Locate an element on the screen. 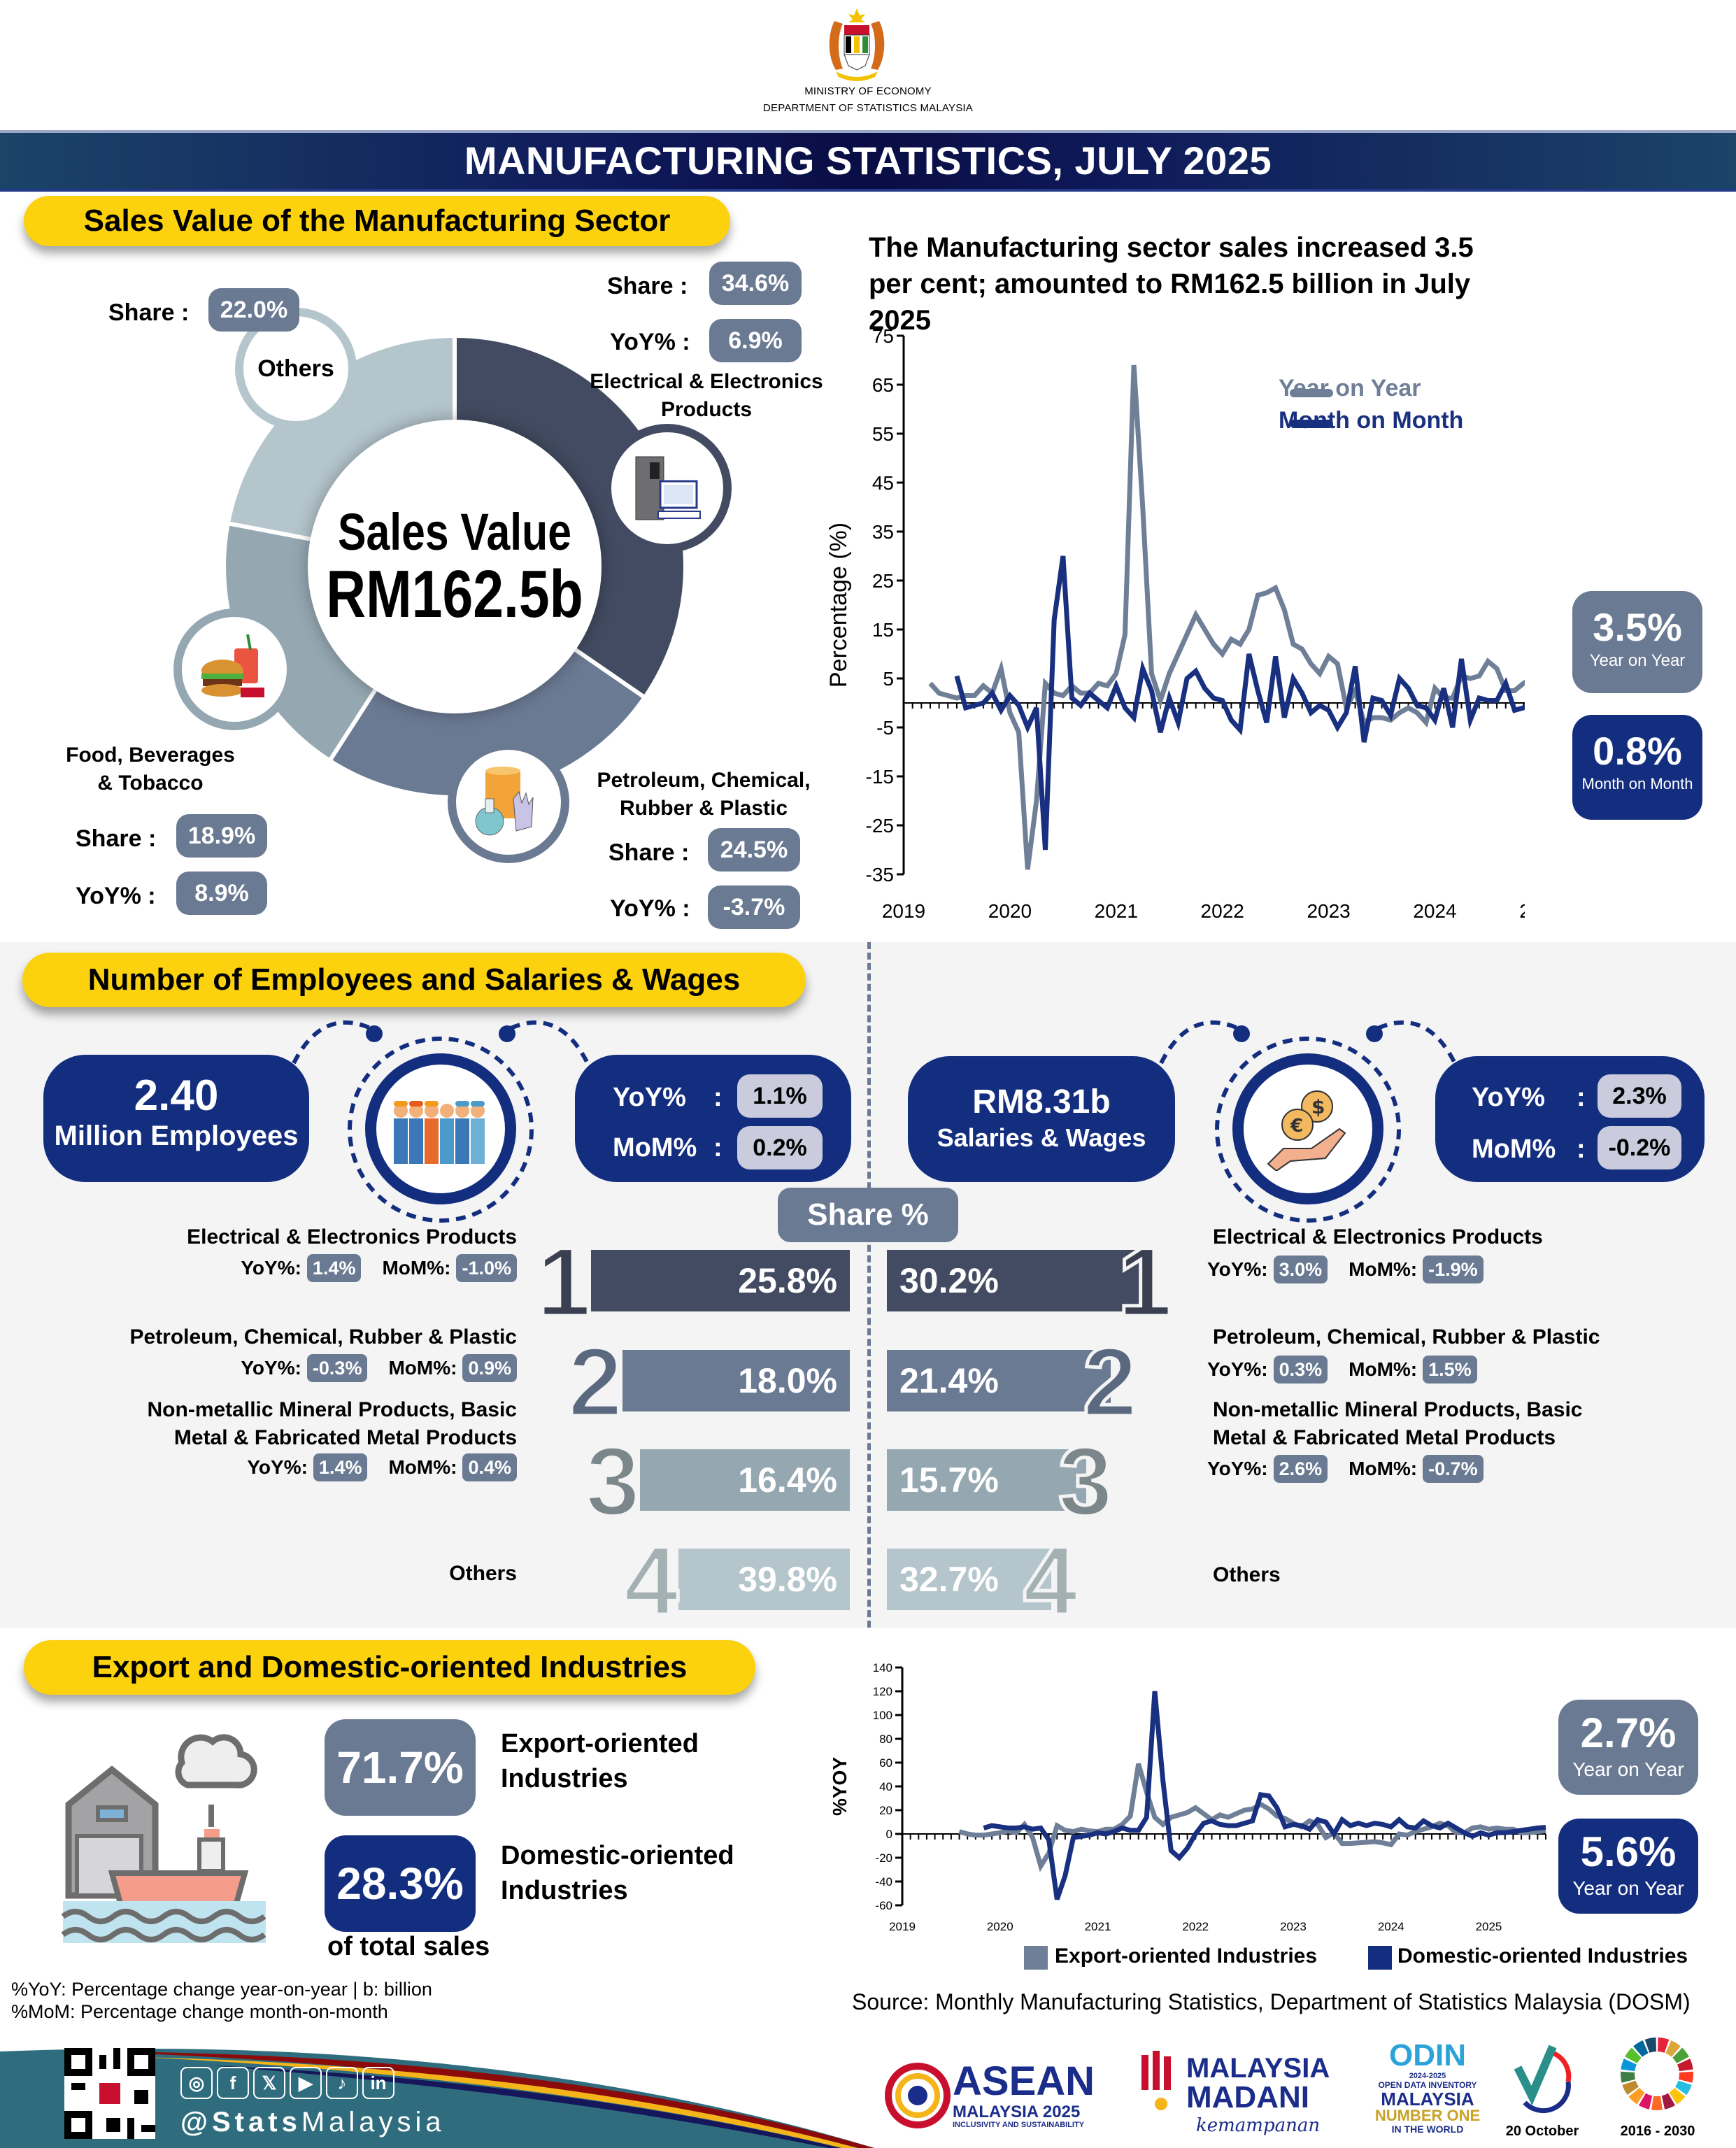 The height and width of the screenshot is (2148, 1736). employee-rank-name: Electrical & Electronics Products is located at coordinates (352, 1237).